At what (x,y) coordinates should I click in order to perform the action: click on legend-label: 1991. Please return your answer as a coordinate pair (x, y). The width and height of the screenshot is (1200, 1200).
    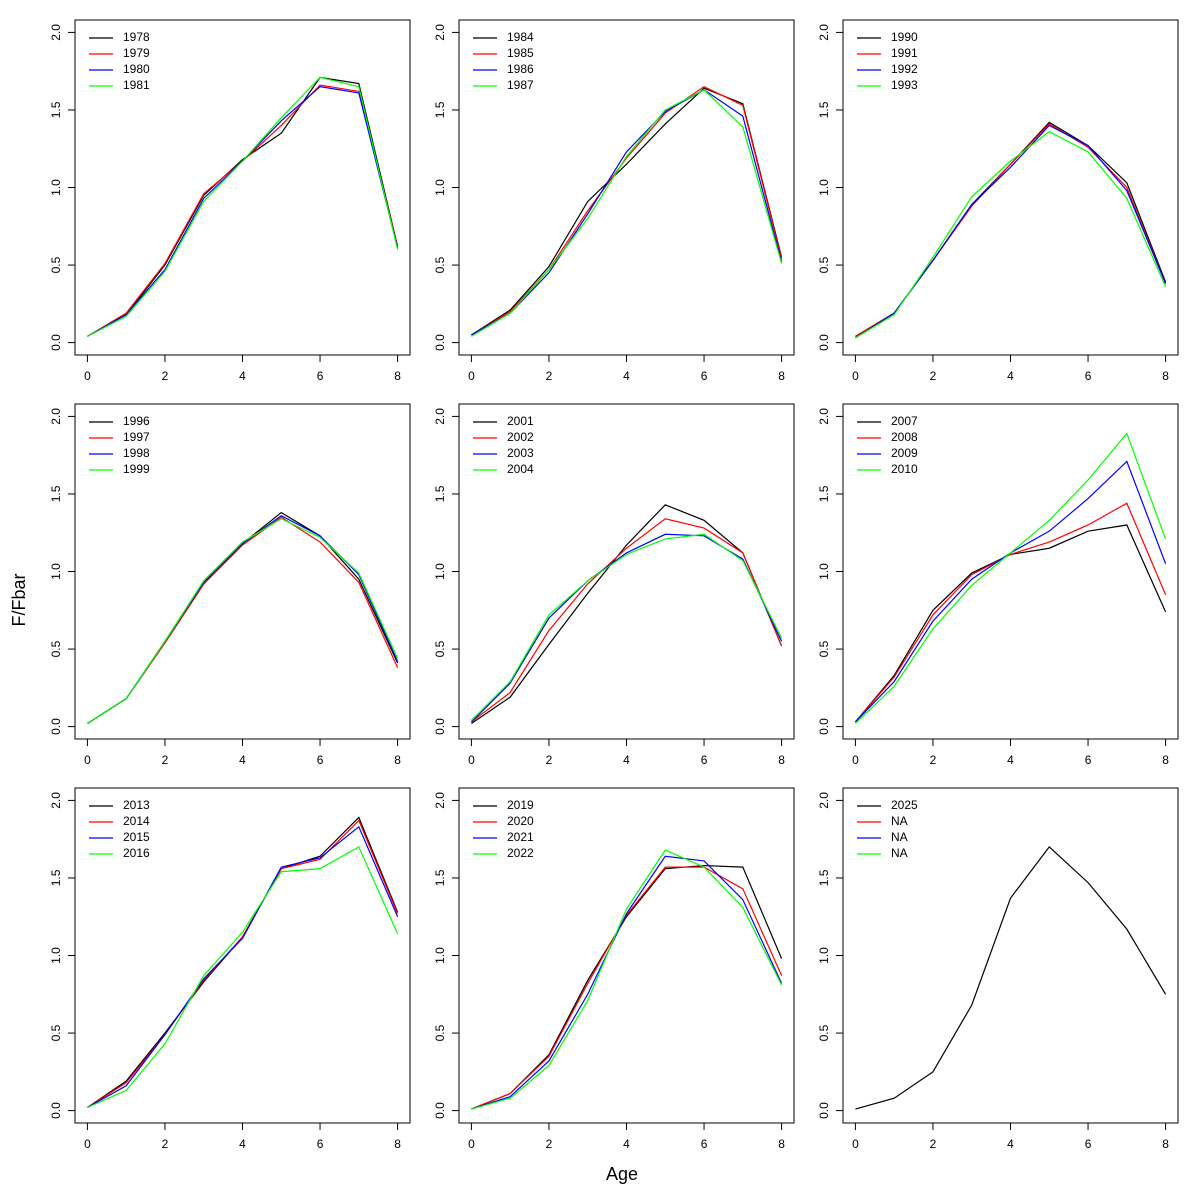
    Looking at the image, I should click on (904, 53).